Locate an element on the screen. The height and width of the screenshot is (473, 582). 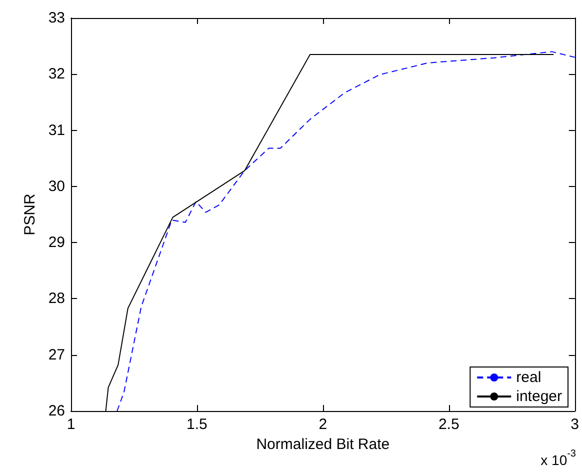
x-tick-label: 3 is located at coordinates (574, 424).